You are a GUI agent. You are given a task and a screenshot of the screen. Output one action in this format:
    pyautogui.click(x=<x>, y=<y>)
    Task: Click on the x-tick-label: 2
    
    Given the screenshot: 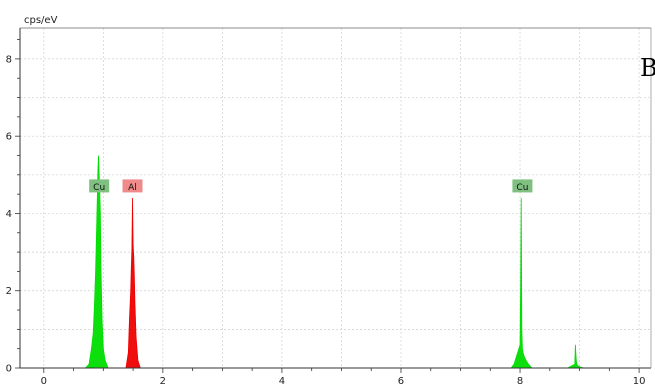 What is the action you would take?
    pyautogui.click(x=163, y=381)
    